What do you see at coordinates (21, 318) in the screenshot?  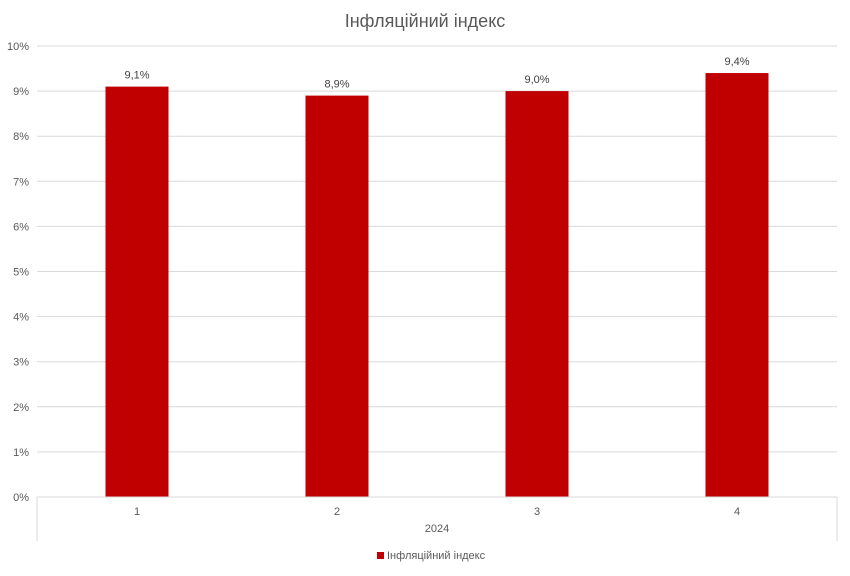 I see `y-tick-label: 4%` at bounding box center [21, 318].